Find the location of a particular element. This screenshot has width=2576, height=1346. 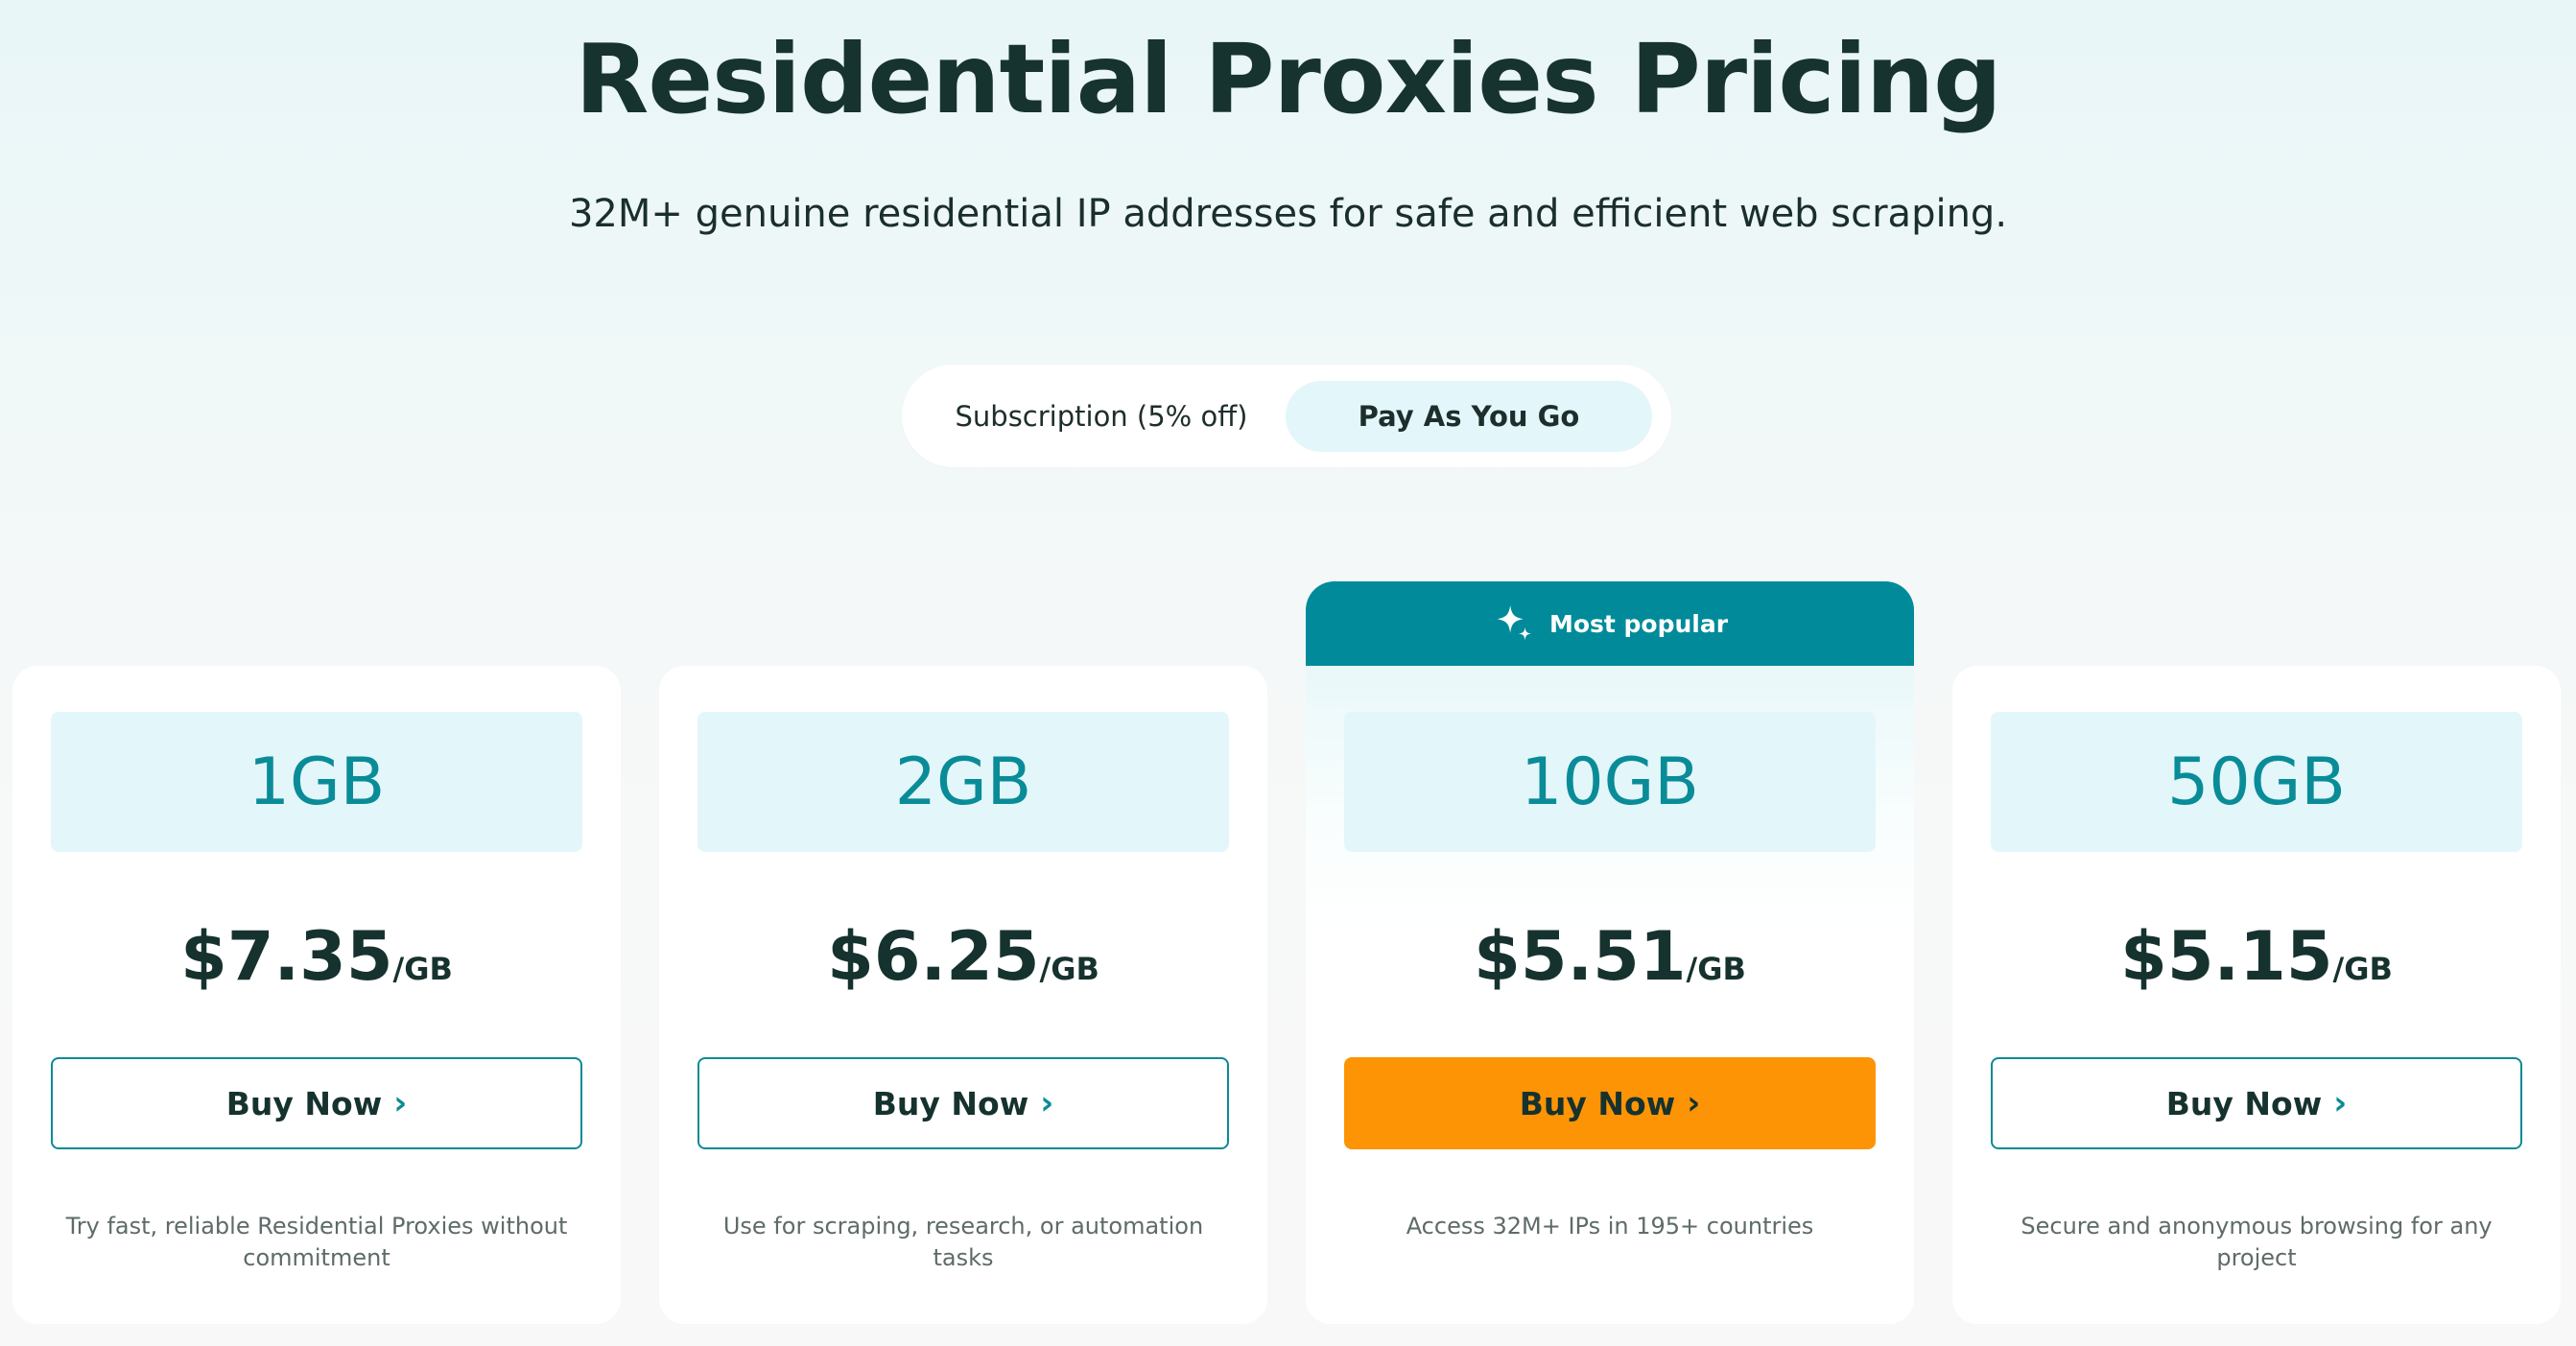

plan-price: $5.15/GB is located at coordinates (2257, 956).